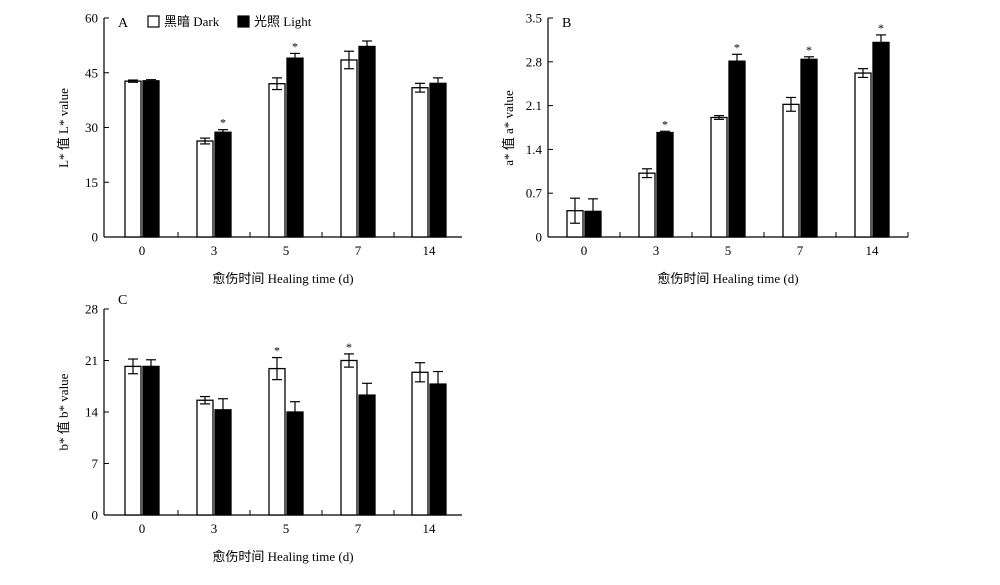  I want to click on y-tick-label: 30, so click(91, 127).